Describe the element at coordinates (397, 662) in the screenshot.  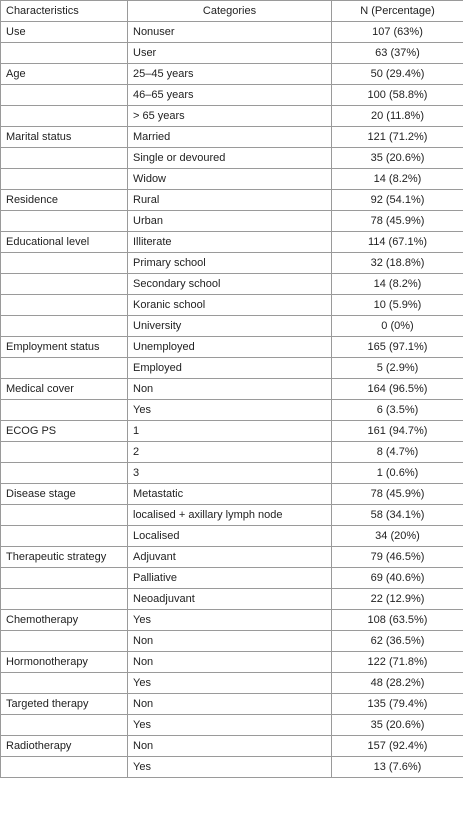
I see `count-cell: 122 (71.8%)` at that location.